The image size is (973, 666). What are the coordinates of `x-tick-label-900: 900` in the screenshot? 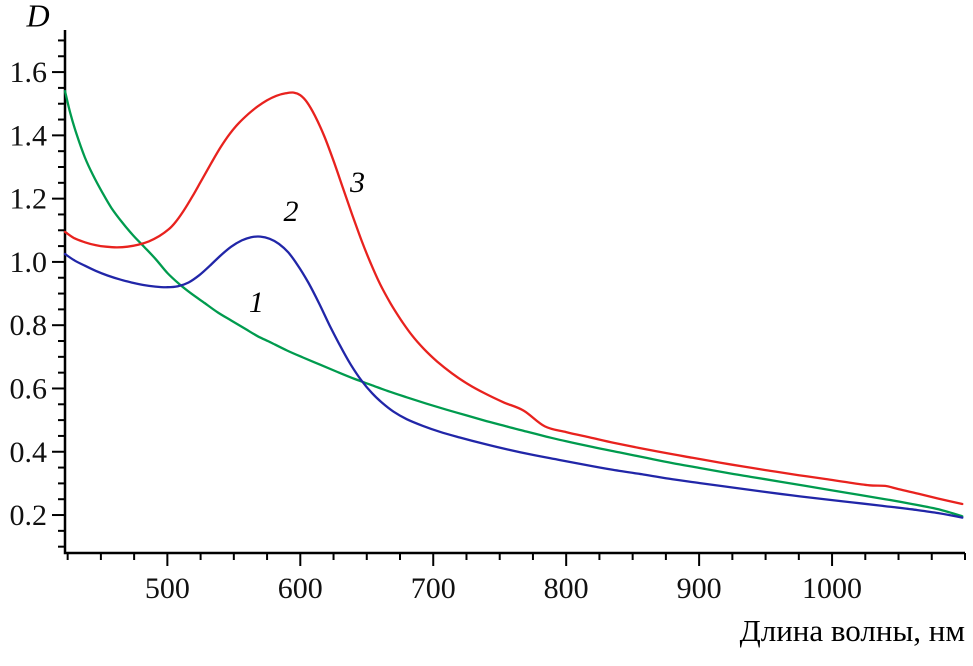 It's located at (699, 588).